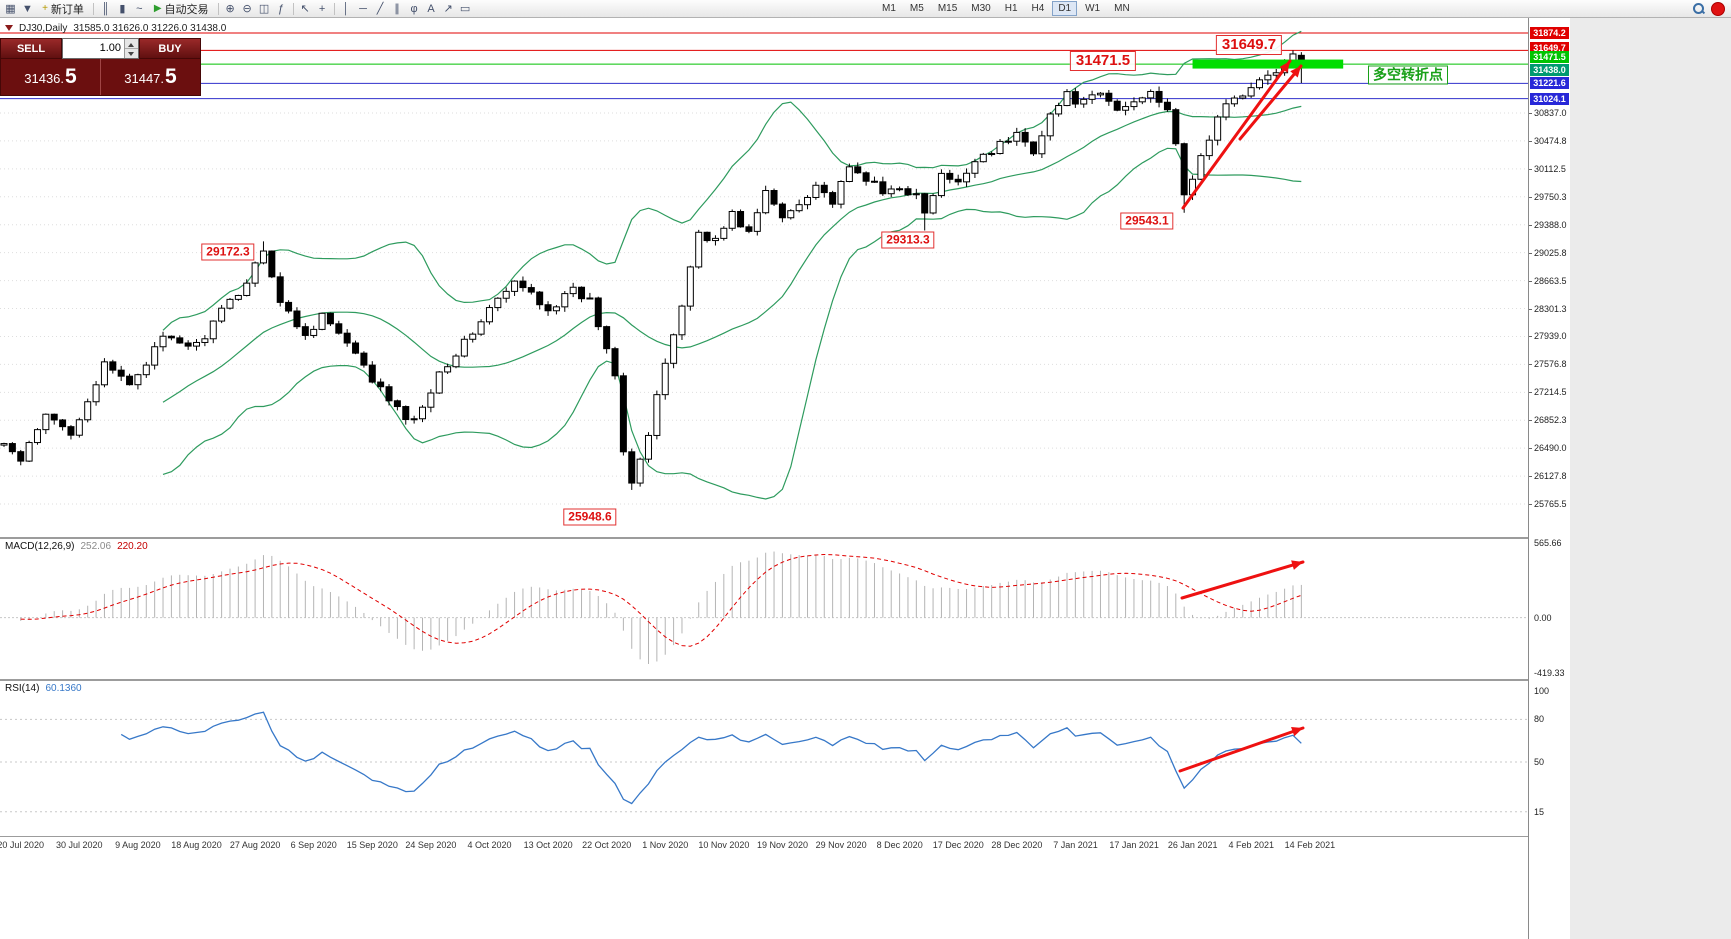 The height and width of the screenshot is (939, 1731). Describe the element at coordinates (281, 8) in the screenshot. I see `indicators-icon: ƒ` at that location.